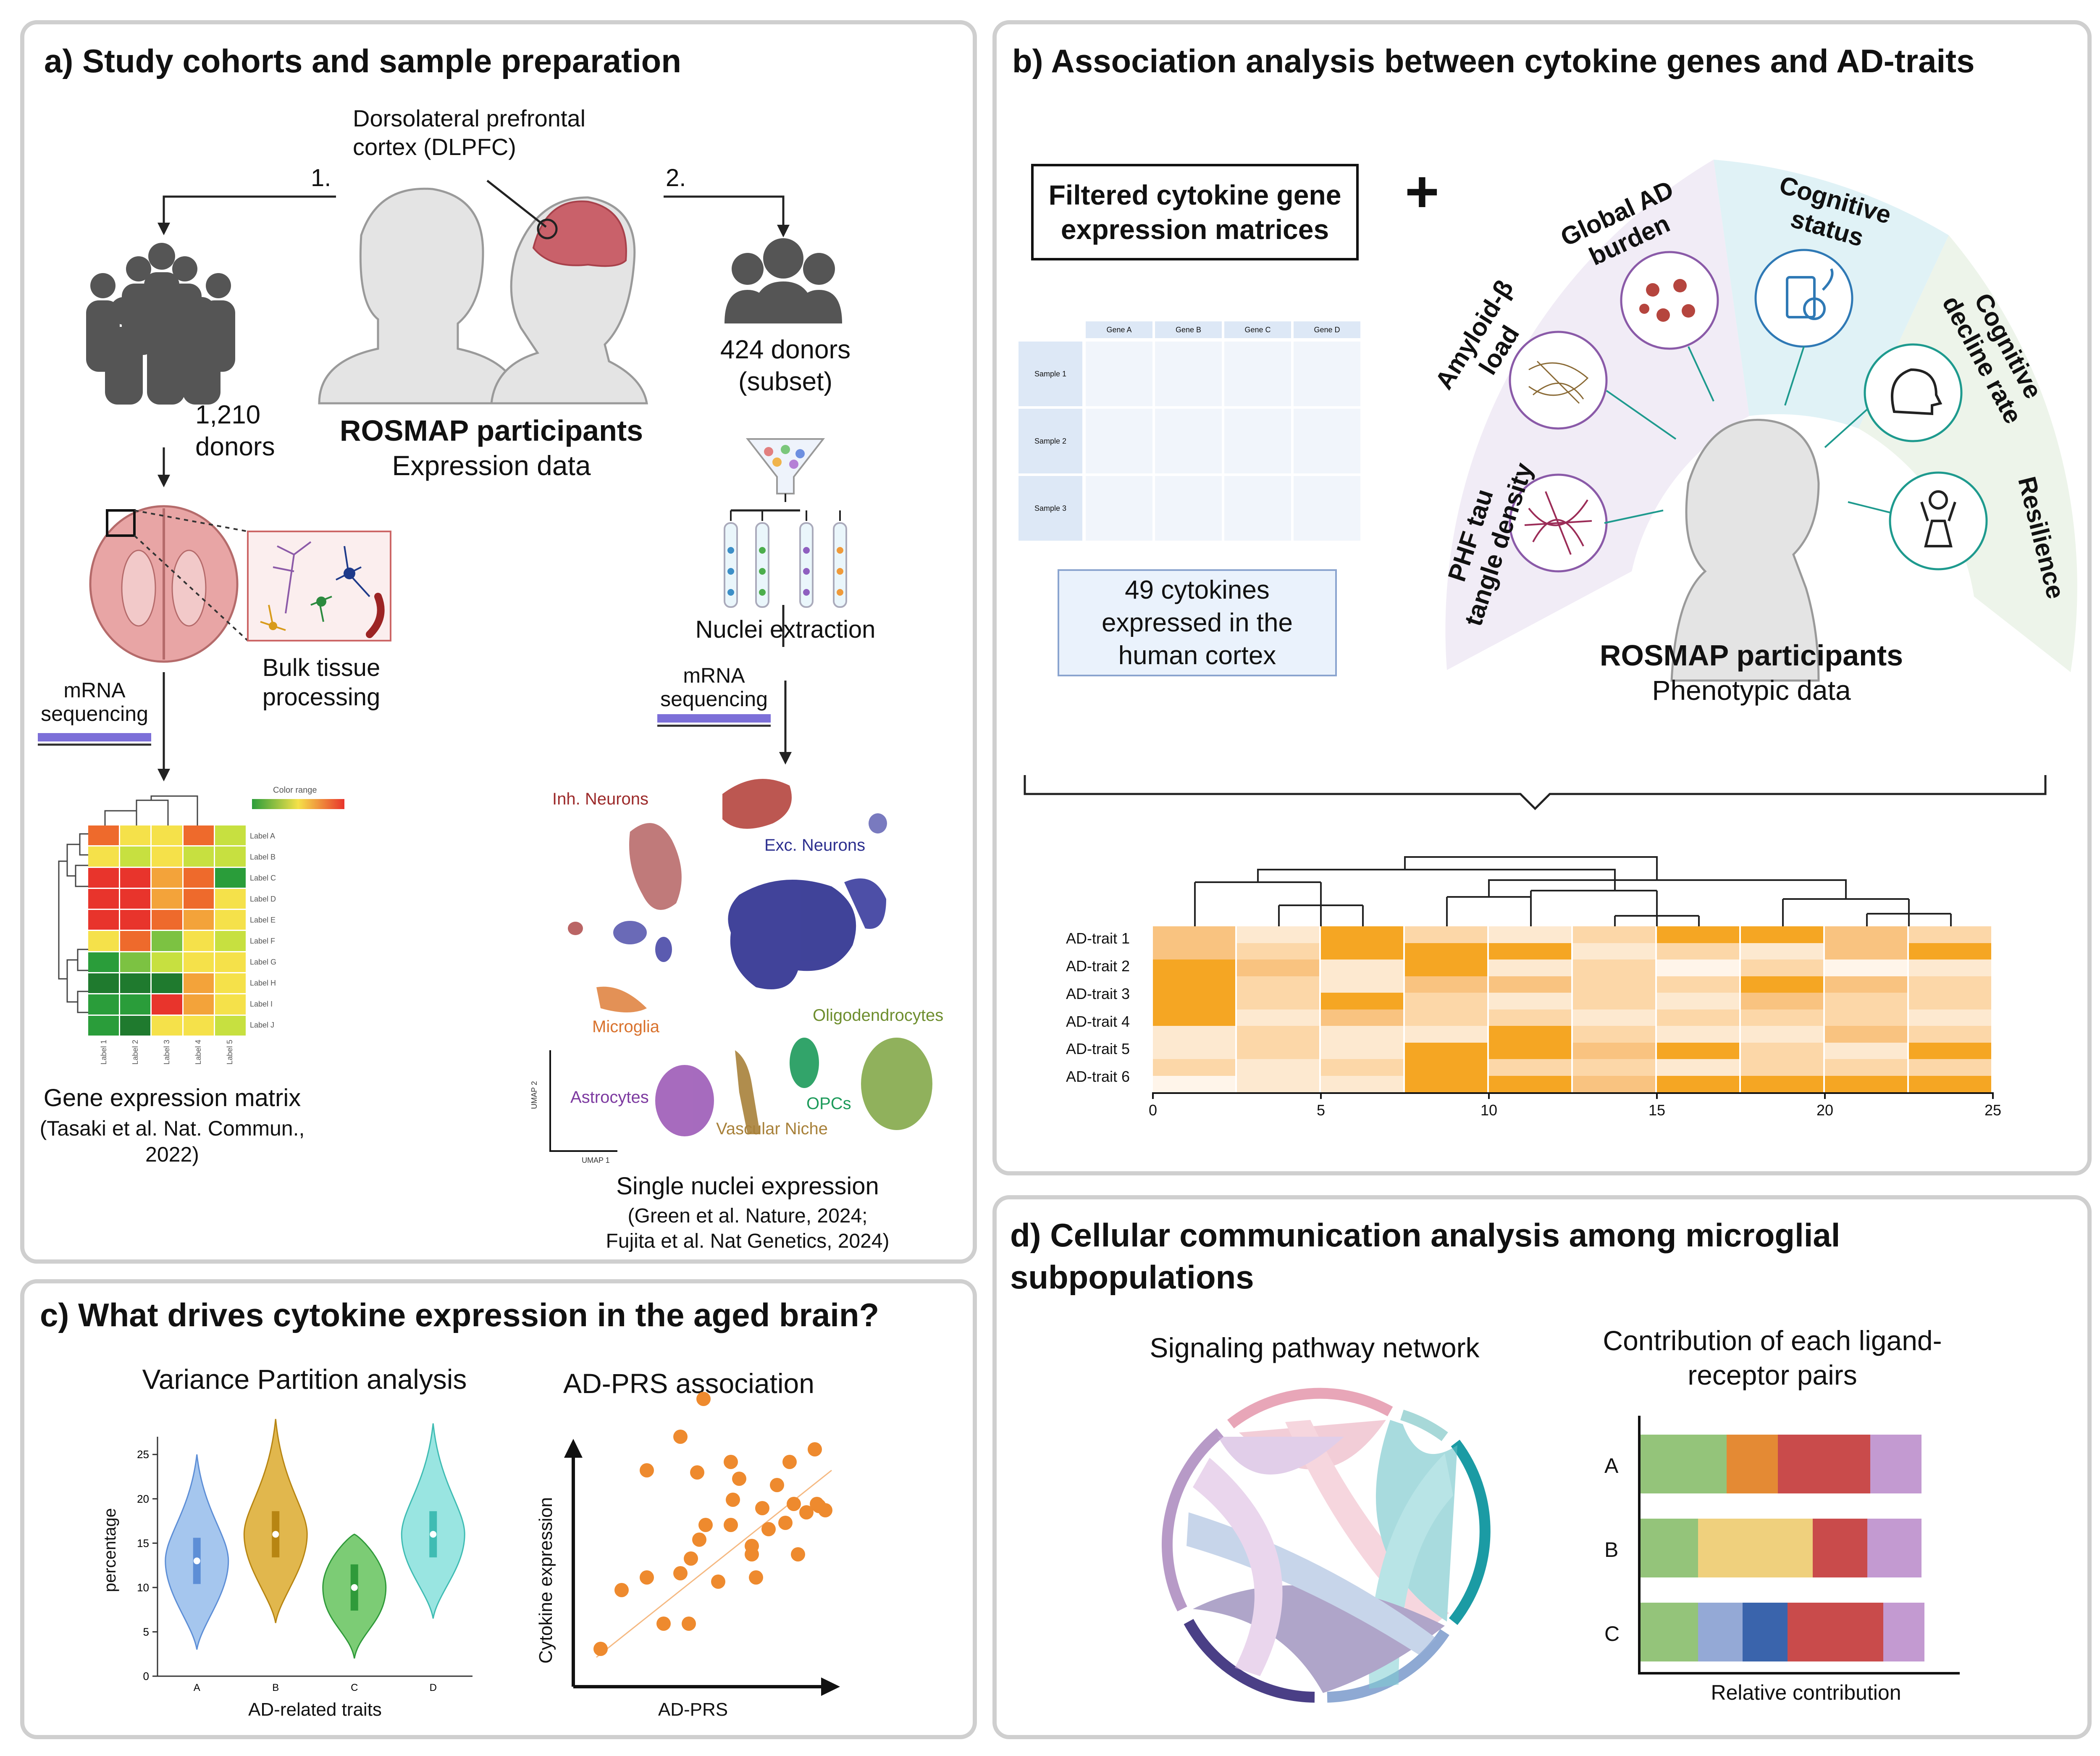 The height and width of the screenshot is (1756, 2100). Describe the element at coordinates (167, 931) in the screenshot. I see `gene-expression-heatmap` at that location.